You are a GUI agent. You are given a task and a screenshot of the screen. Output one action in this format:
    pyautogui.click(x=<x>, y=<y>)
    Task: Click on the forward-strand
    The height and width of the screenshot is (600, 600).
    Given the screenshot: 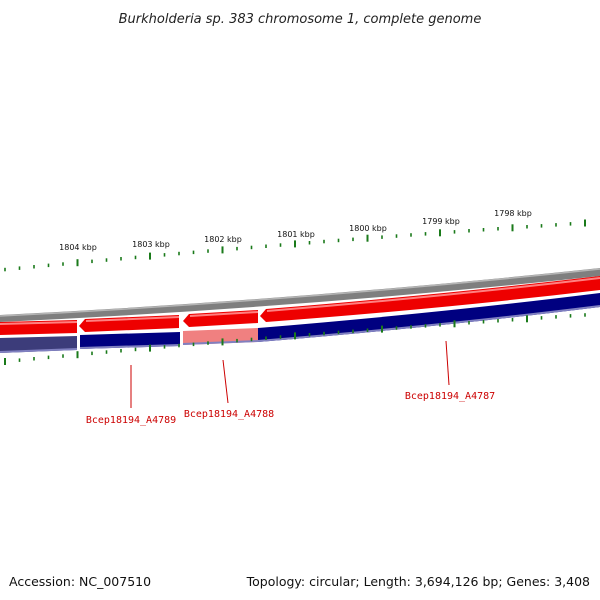 What is the action you would take?
    pyautogui.click(x=300, y=305)
    